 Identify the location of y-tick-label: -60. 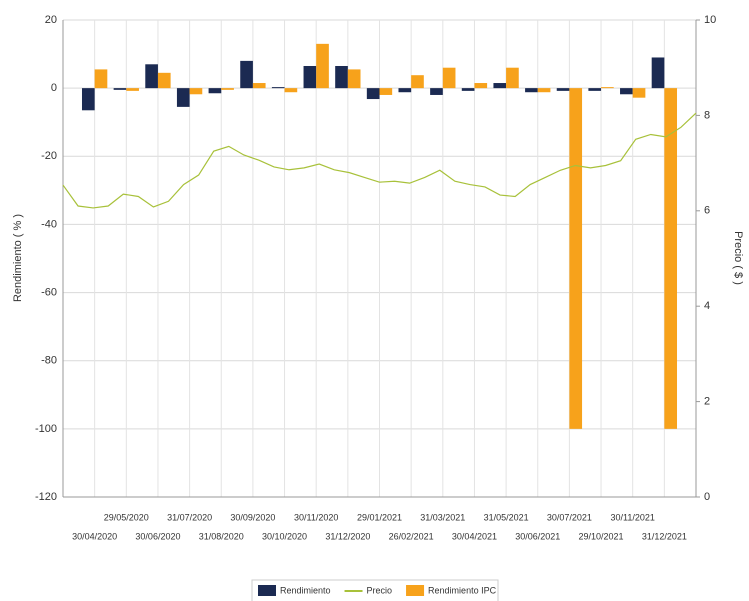
(49, 292).